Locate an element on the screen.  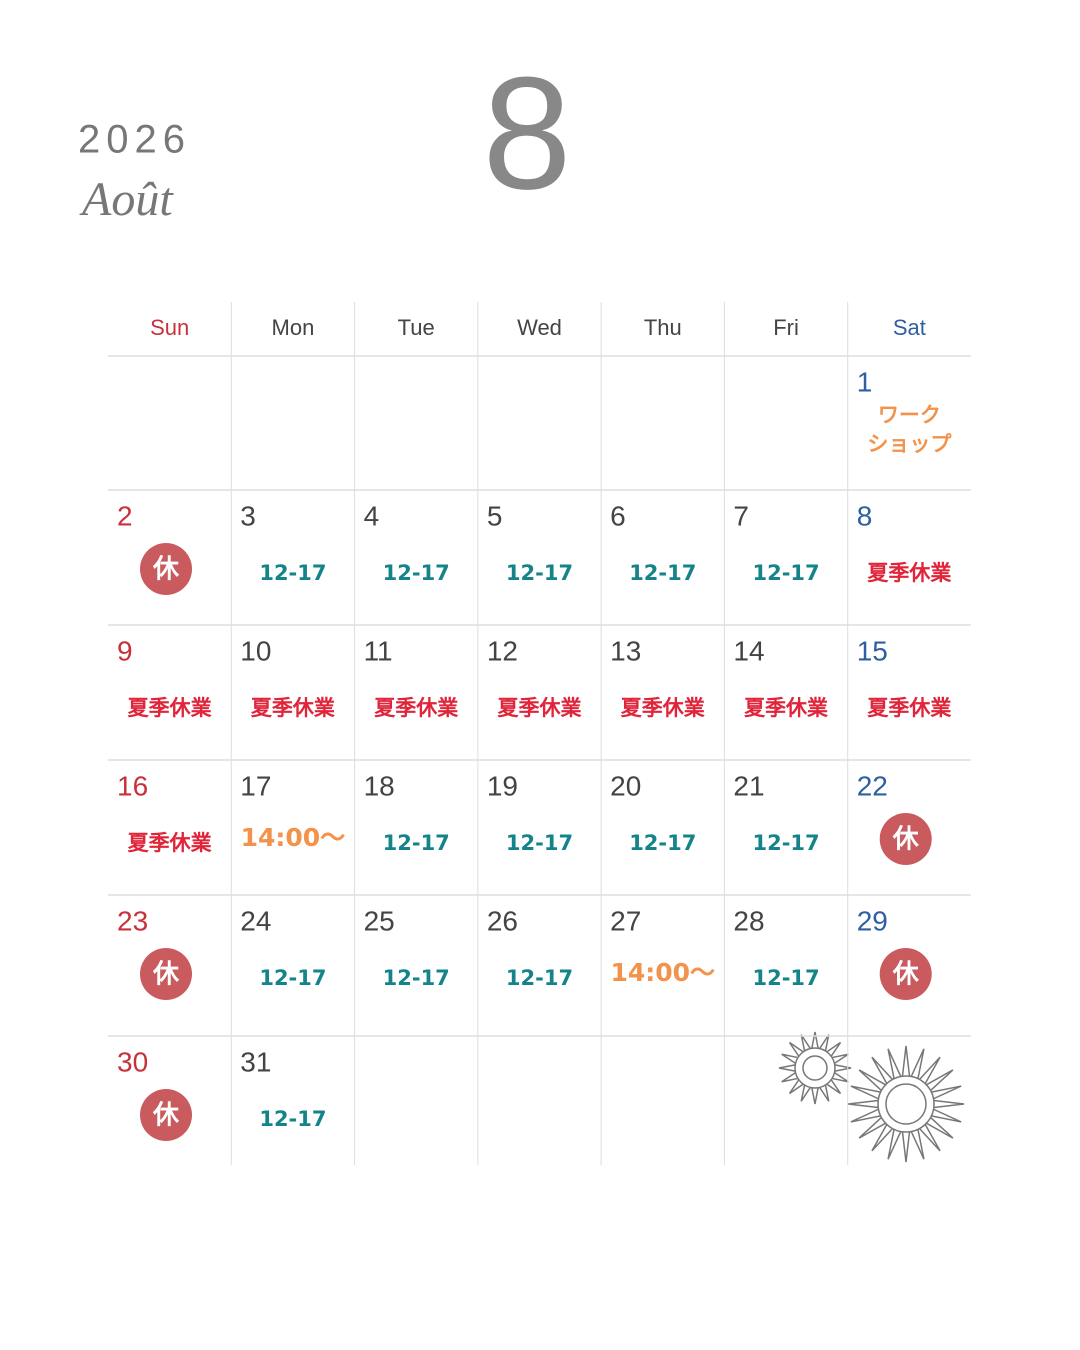
day-number: 7 is located at coordinates (741, 515).